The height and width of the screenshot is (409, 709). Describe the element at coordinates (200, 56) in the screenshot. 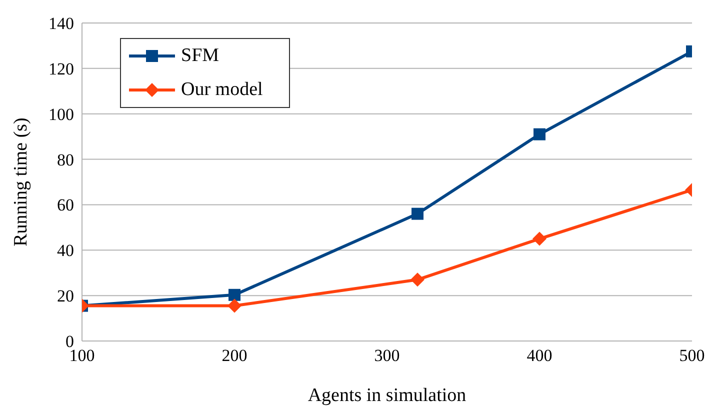

I see `legend-label: SFM` at that location.